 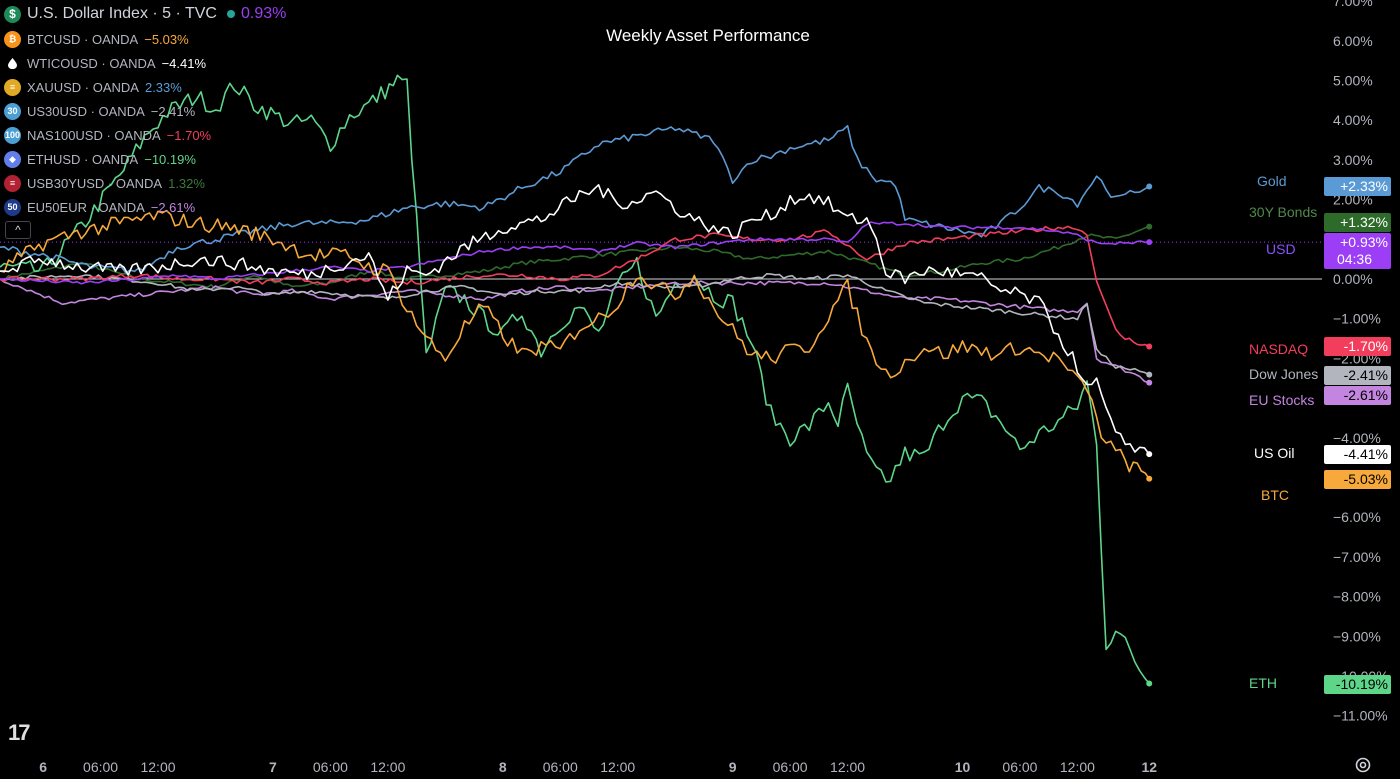 I want to click on legend-row: ◆ ETHUSD · OANDA −10.19%, so click(x=145, y=159).